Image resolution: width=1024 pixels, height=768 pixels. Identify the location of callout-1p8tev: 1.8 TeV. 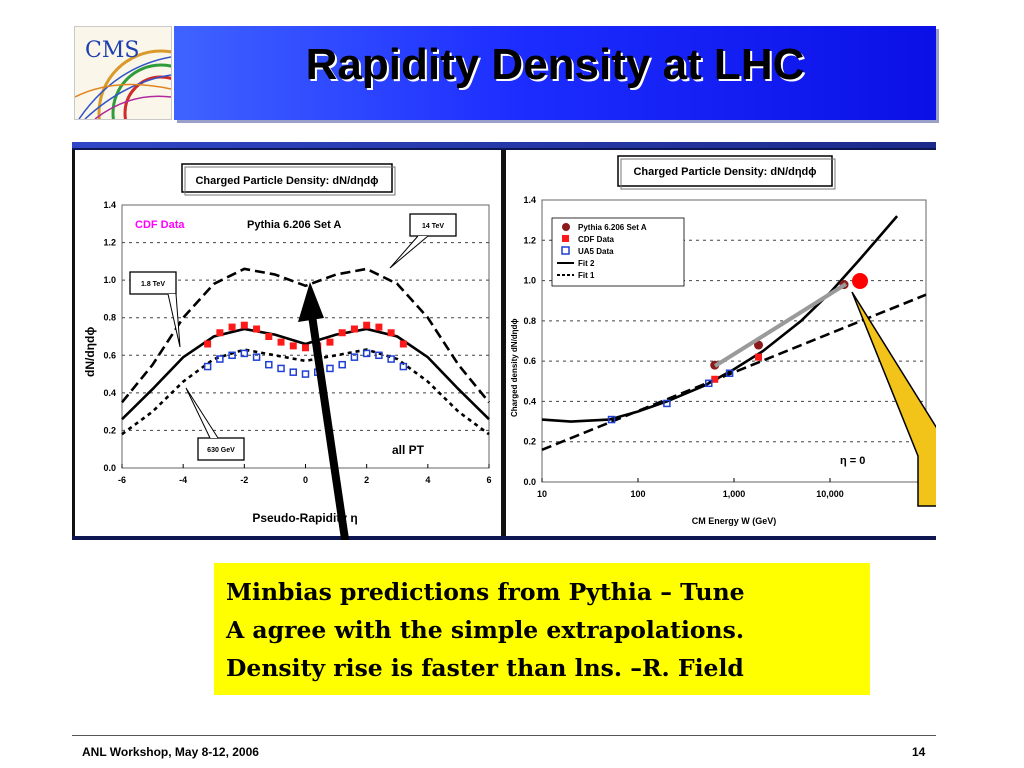
(153, 284).